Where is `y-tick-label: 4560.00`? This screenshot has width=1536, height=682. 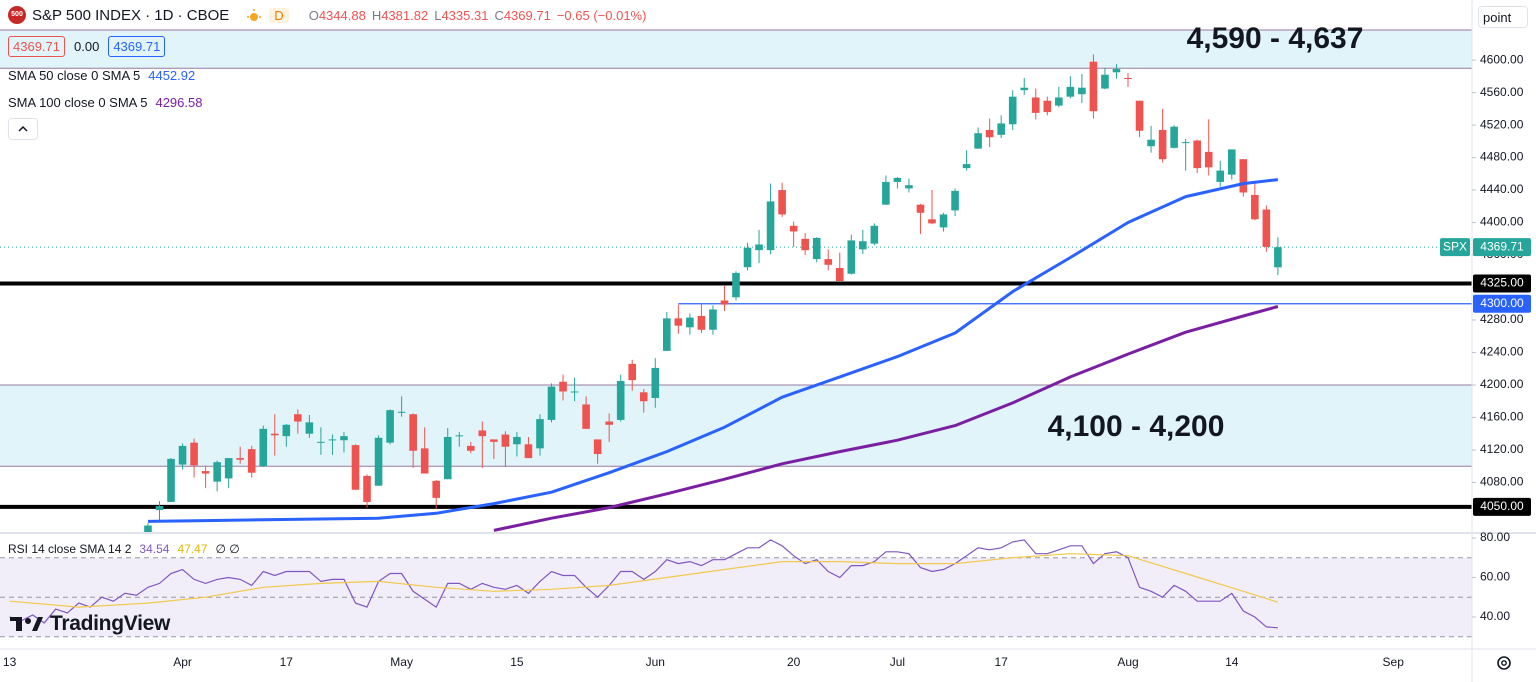
y-tick-label: 4560.00 is located at coordinates (1502, 92).